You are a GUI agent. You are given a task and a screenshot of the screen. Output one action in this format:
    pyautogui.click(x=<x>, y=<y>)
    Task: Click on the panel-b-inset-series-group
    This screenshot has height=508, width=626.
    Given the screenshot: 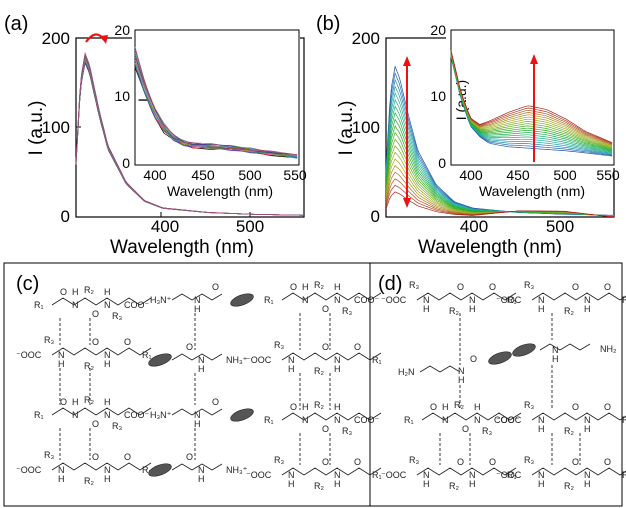 What is the action you would take?
    pyautogui.click(x=531, y=103)
    